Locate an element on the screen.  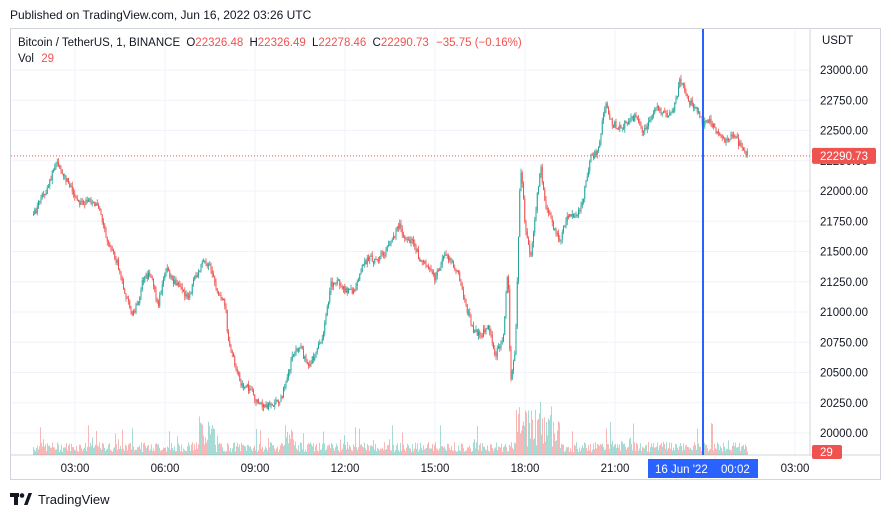
crosshair-time-tag is located at coordinates (703, 468).